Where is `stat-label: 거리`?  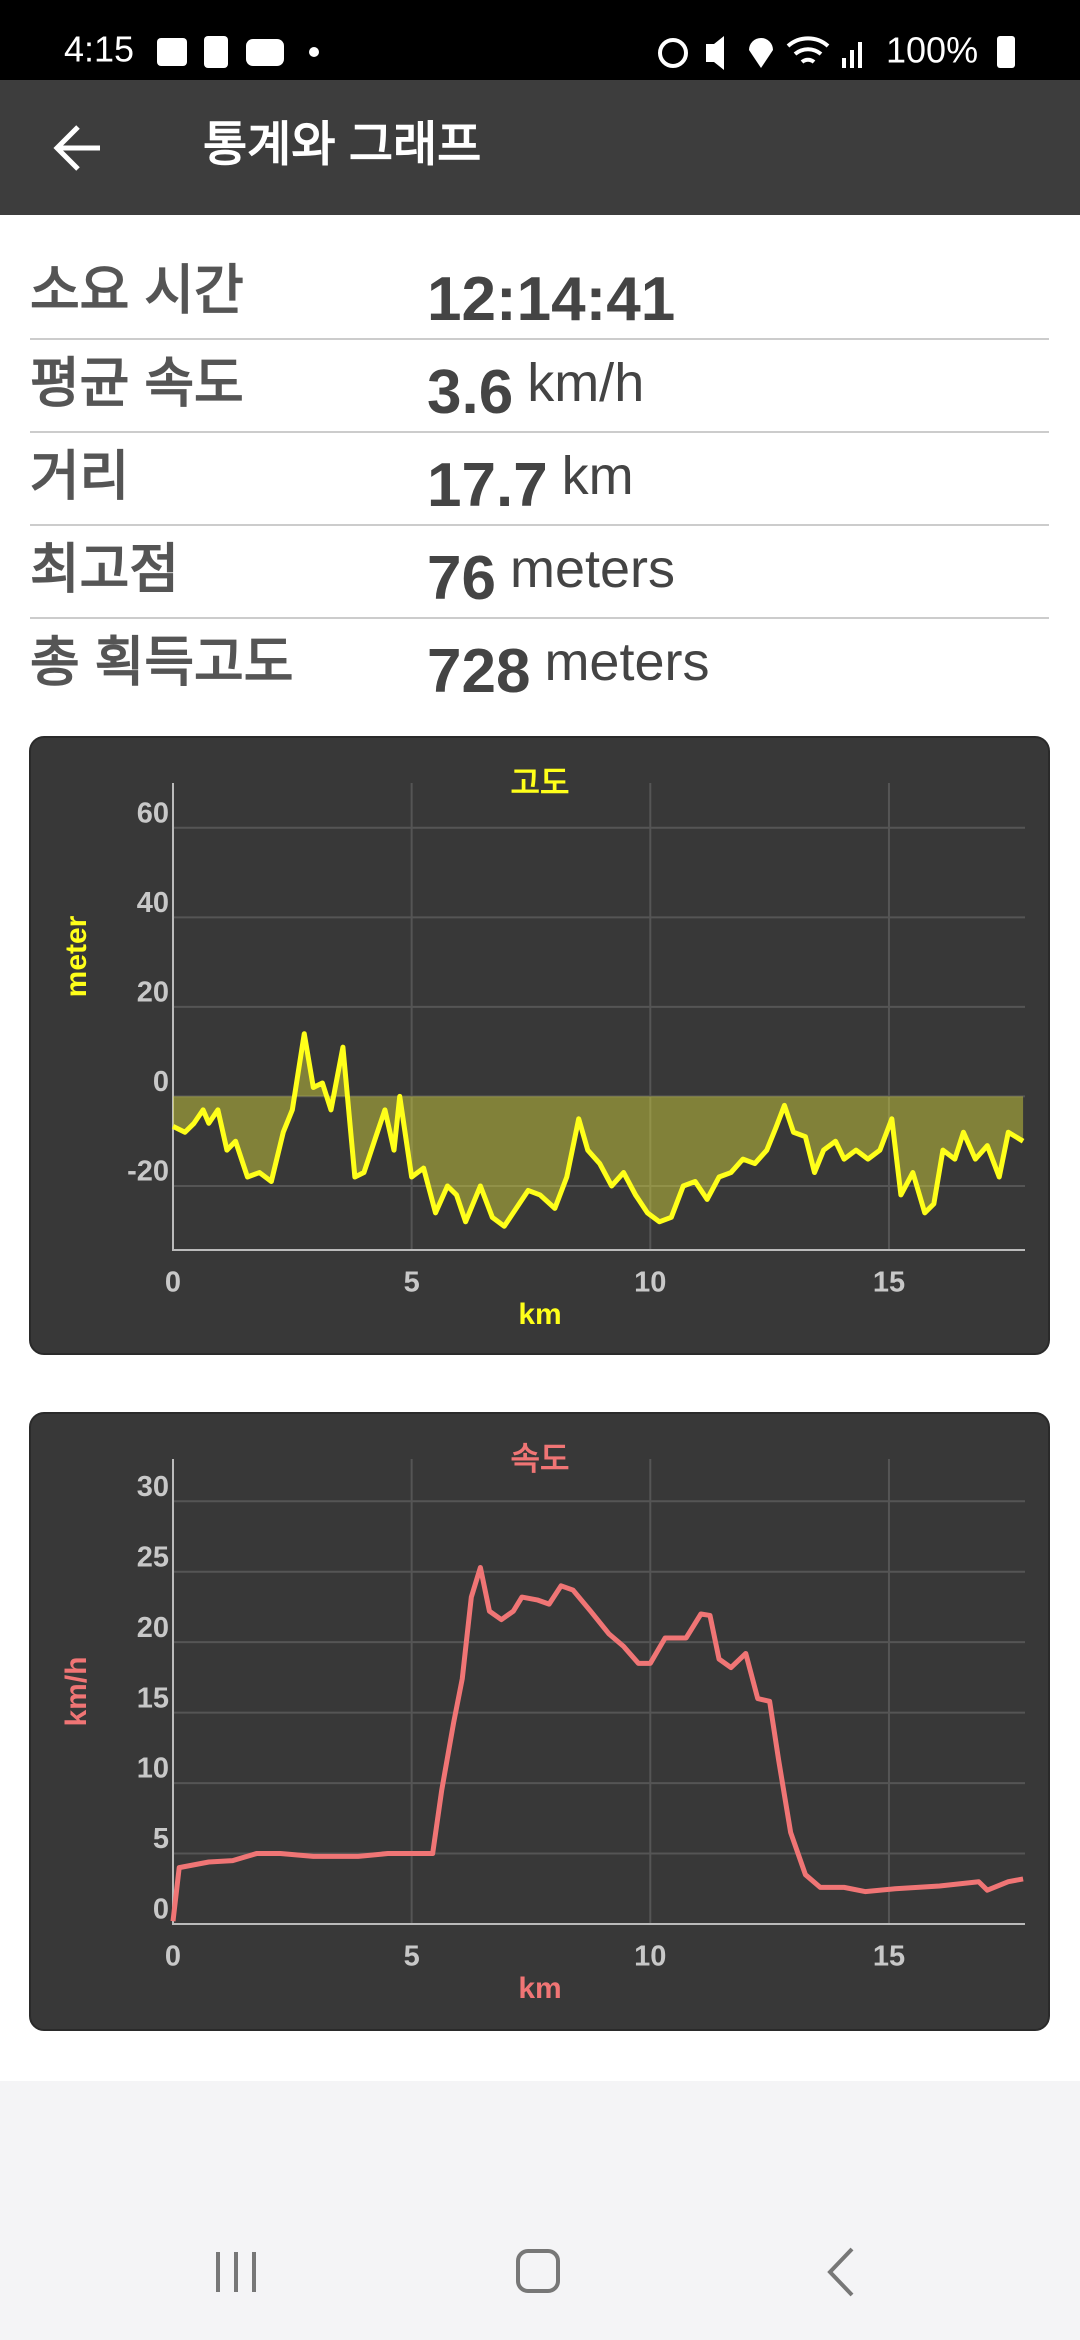 stat-label: 거리 is located at coordinates (79, 476).